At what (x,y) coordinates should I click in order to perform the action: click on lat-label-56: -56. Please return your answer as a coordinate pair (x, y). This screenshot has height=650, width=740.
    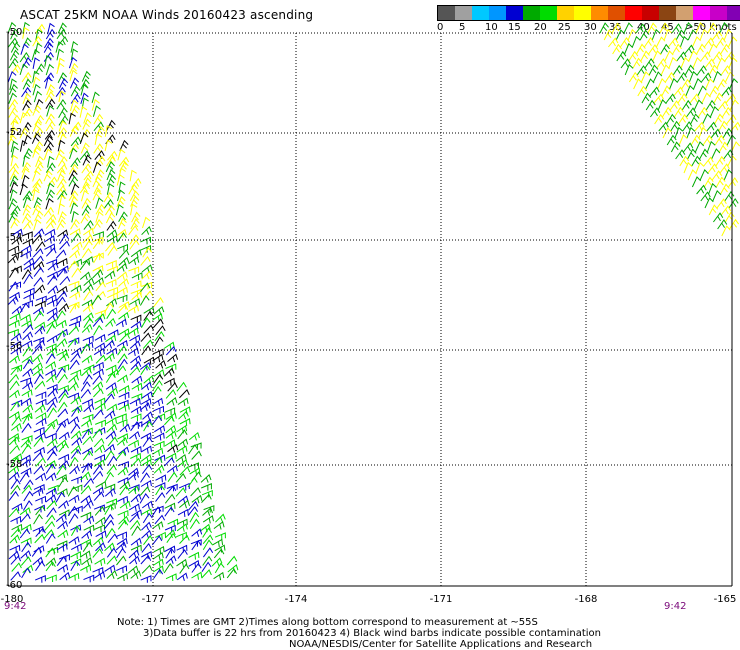
    Looking at the image, I should click on (14, 346).